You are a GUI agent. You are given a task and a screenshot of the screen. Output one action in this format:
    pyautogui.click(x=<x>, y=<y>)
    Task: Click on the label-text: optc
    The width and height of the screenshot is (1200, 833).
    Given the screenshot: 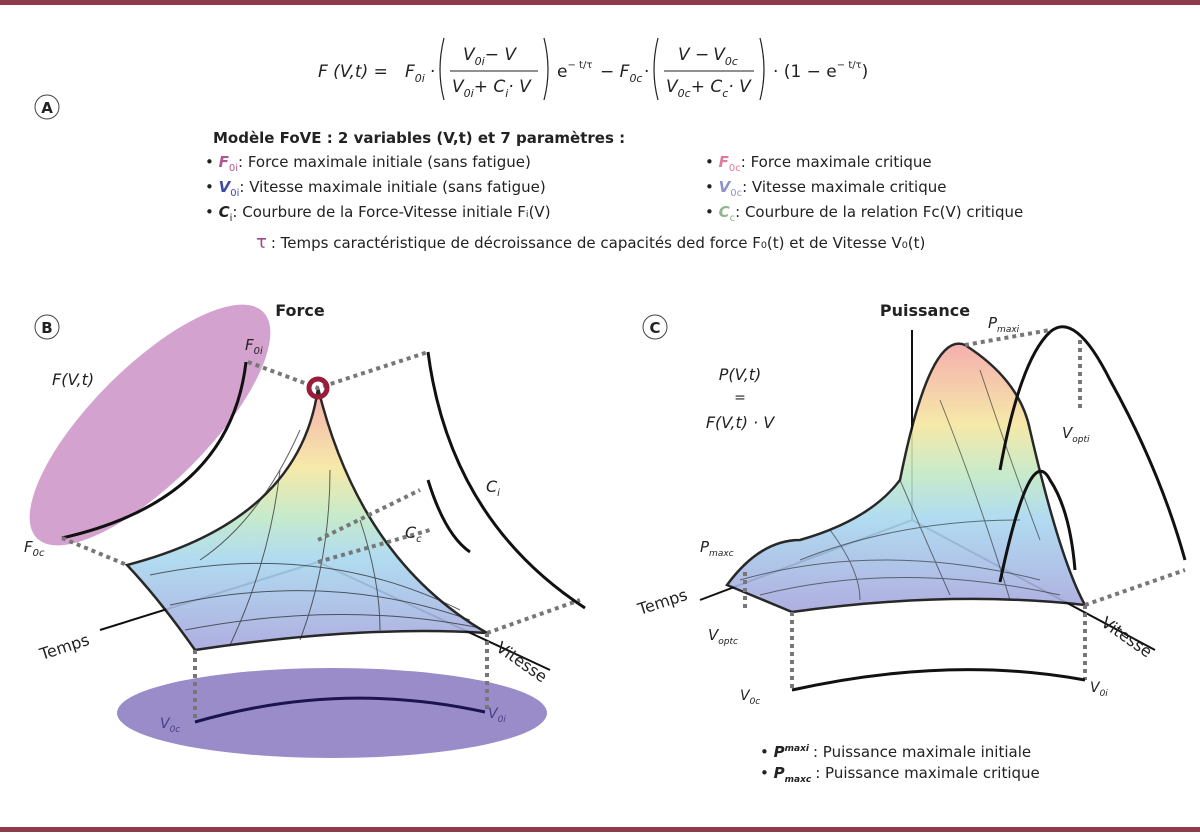 What is the action you would take?
    pyautogui.click(x=728, y=642)
    